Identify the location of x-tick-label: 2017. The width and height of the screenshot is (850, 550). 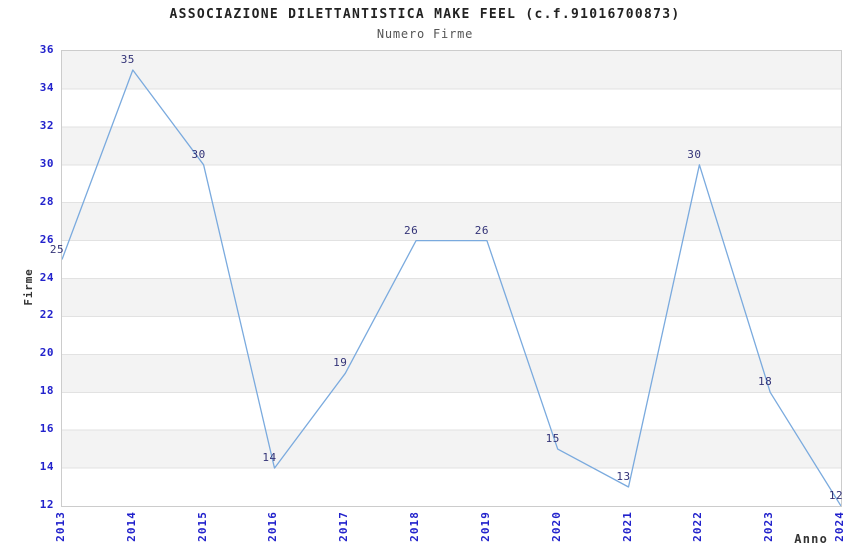
(344, 526).